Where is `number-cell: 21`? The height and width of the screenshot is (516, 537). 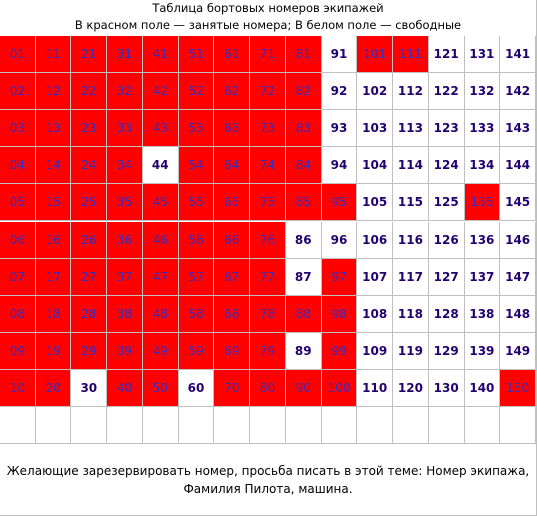
number-cell: 21 is located at coordinates (89, 55).